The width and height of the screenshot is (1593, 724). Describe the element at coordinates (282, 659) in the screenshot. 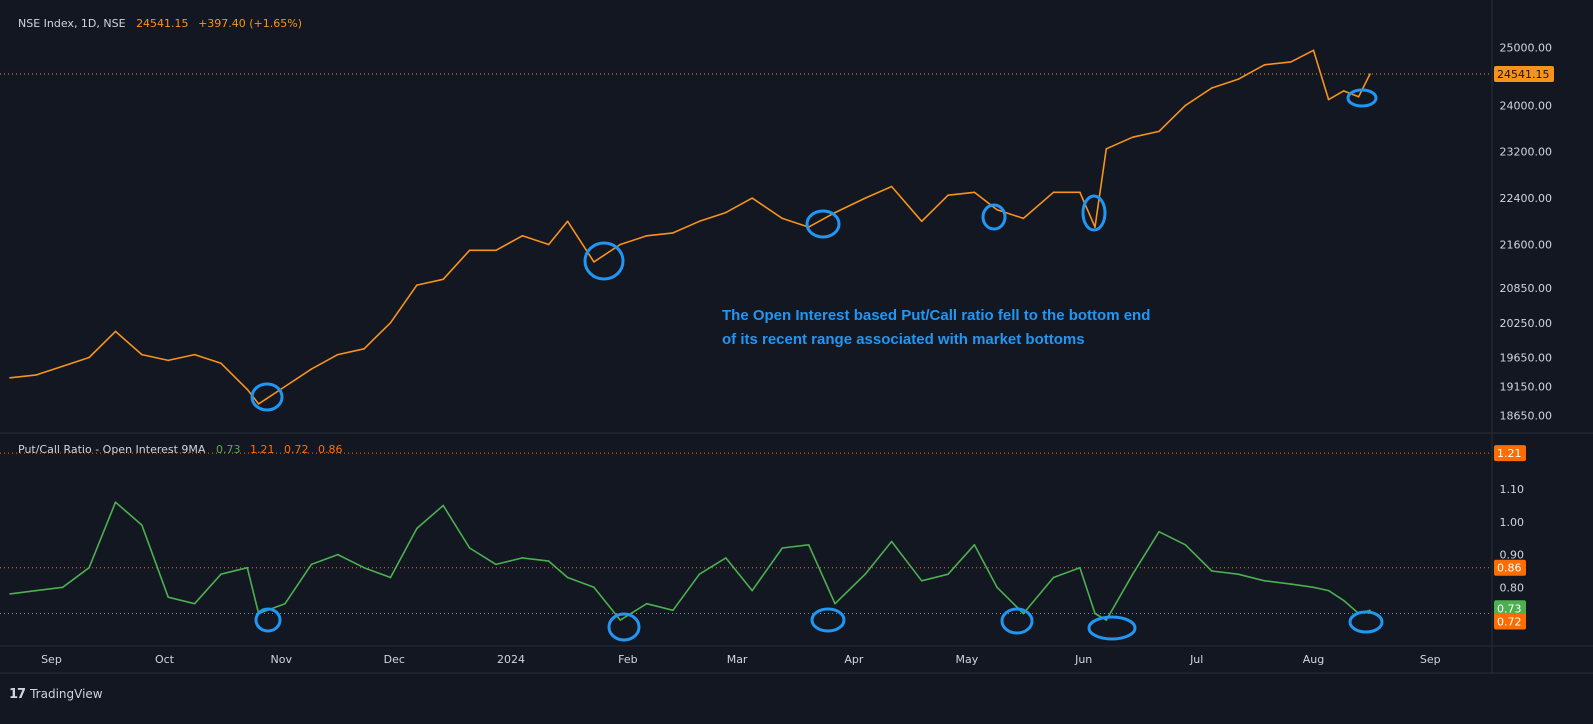

I see `time-tick-label: Nov` at that location.